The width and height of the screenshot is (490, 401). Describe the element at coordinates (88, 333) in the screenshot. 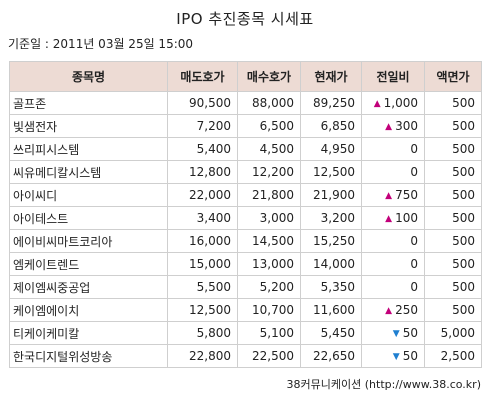

I see `stock-name-cell: 티케이케미칼` at that location.